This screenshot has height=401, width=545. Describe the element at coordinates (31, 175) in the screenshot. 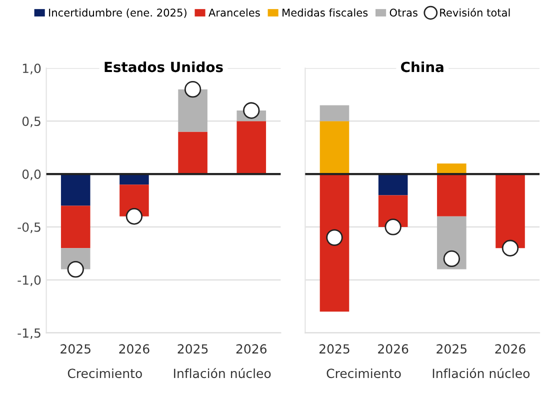

I see `y-tick-label: 0,0` at that location.